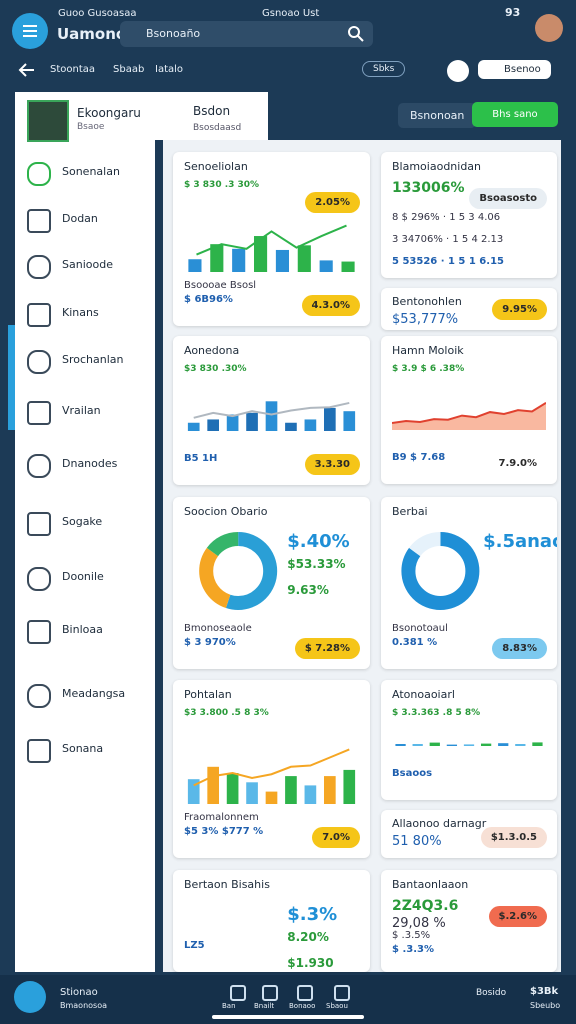 The image size is (576, 1024). Describe the element at coordinates (419, 457) in the screenshot. I see `card-text: B9 $ 7.68` at that location.